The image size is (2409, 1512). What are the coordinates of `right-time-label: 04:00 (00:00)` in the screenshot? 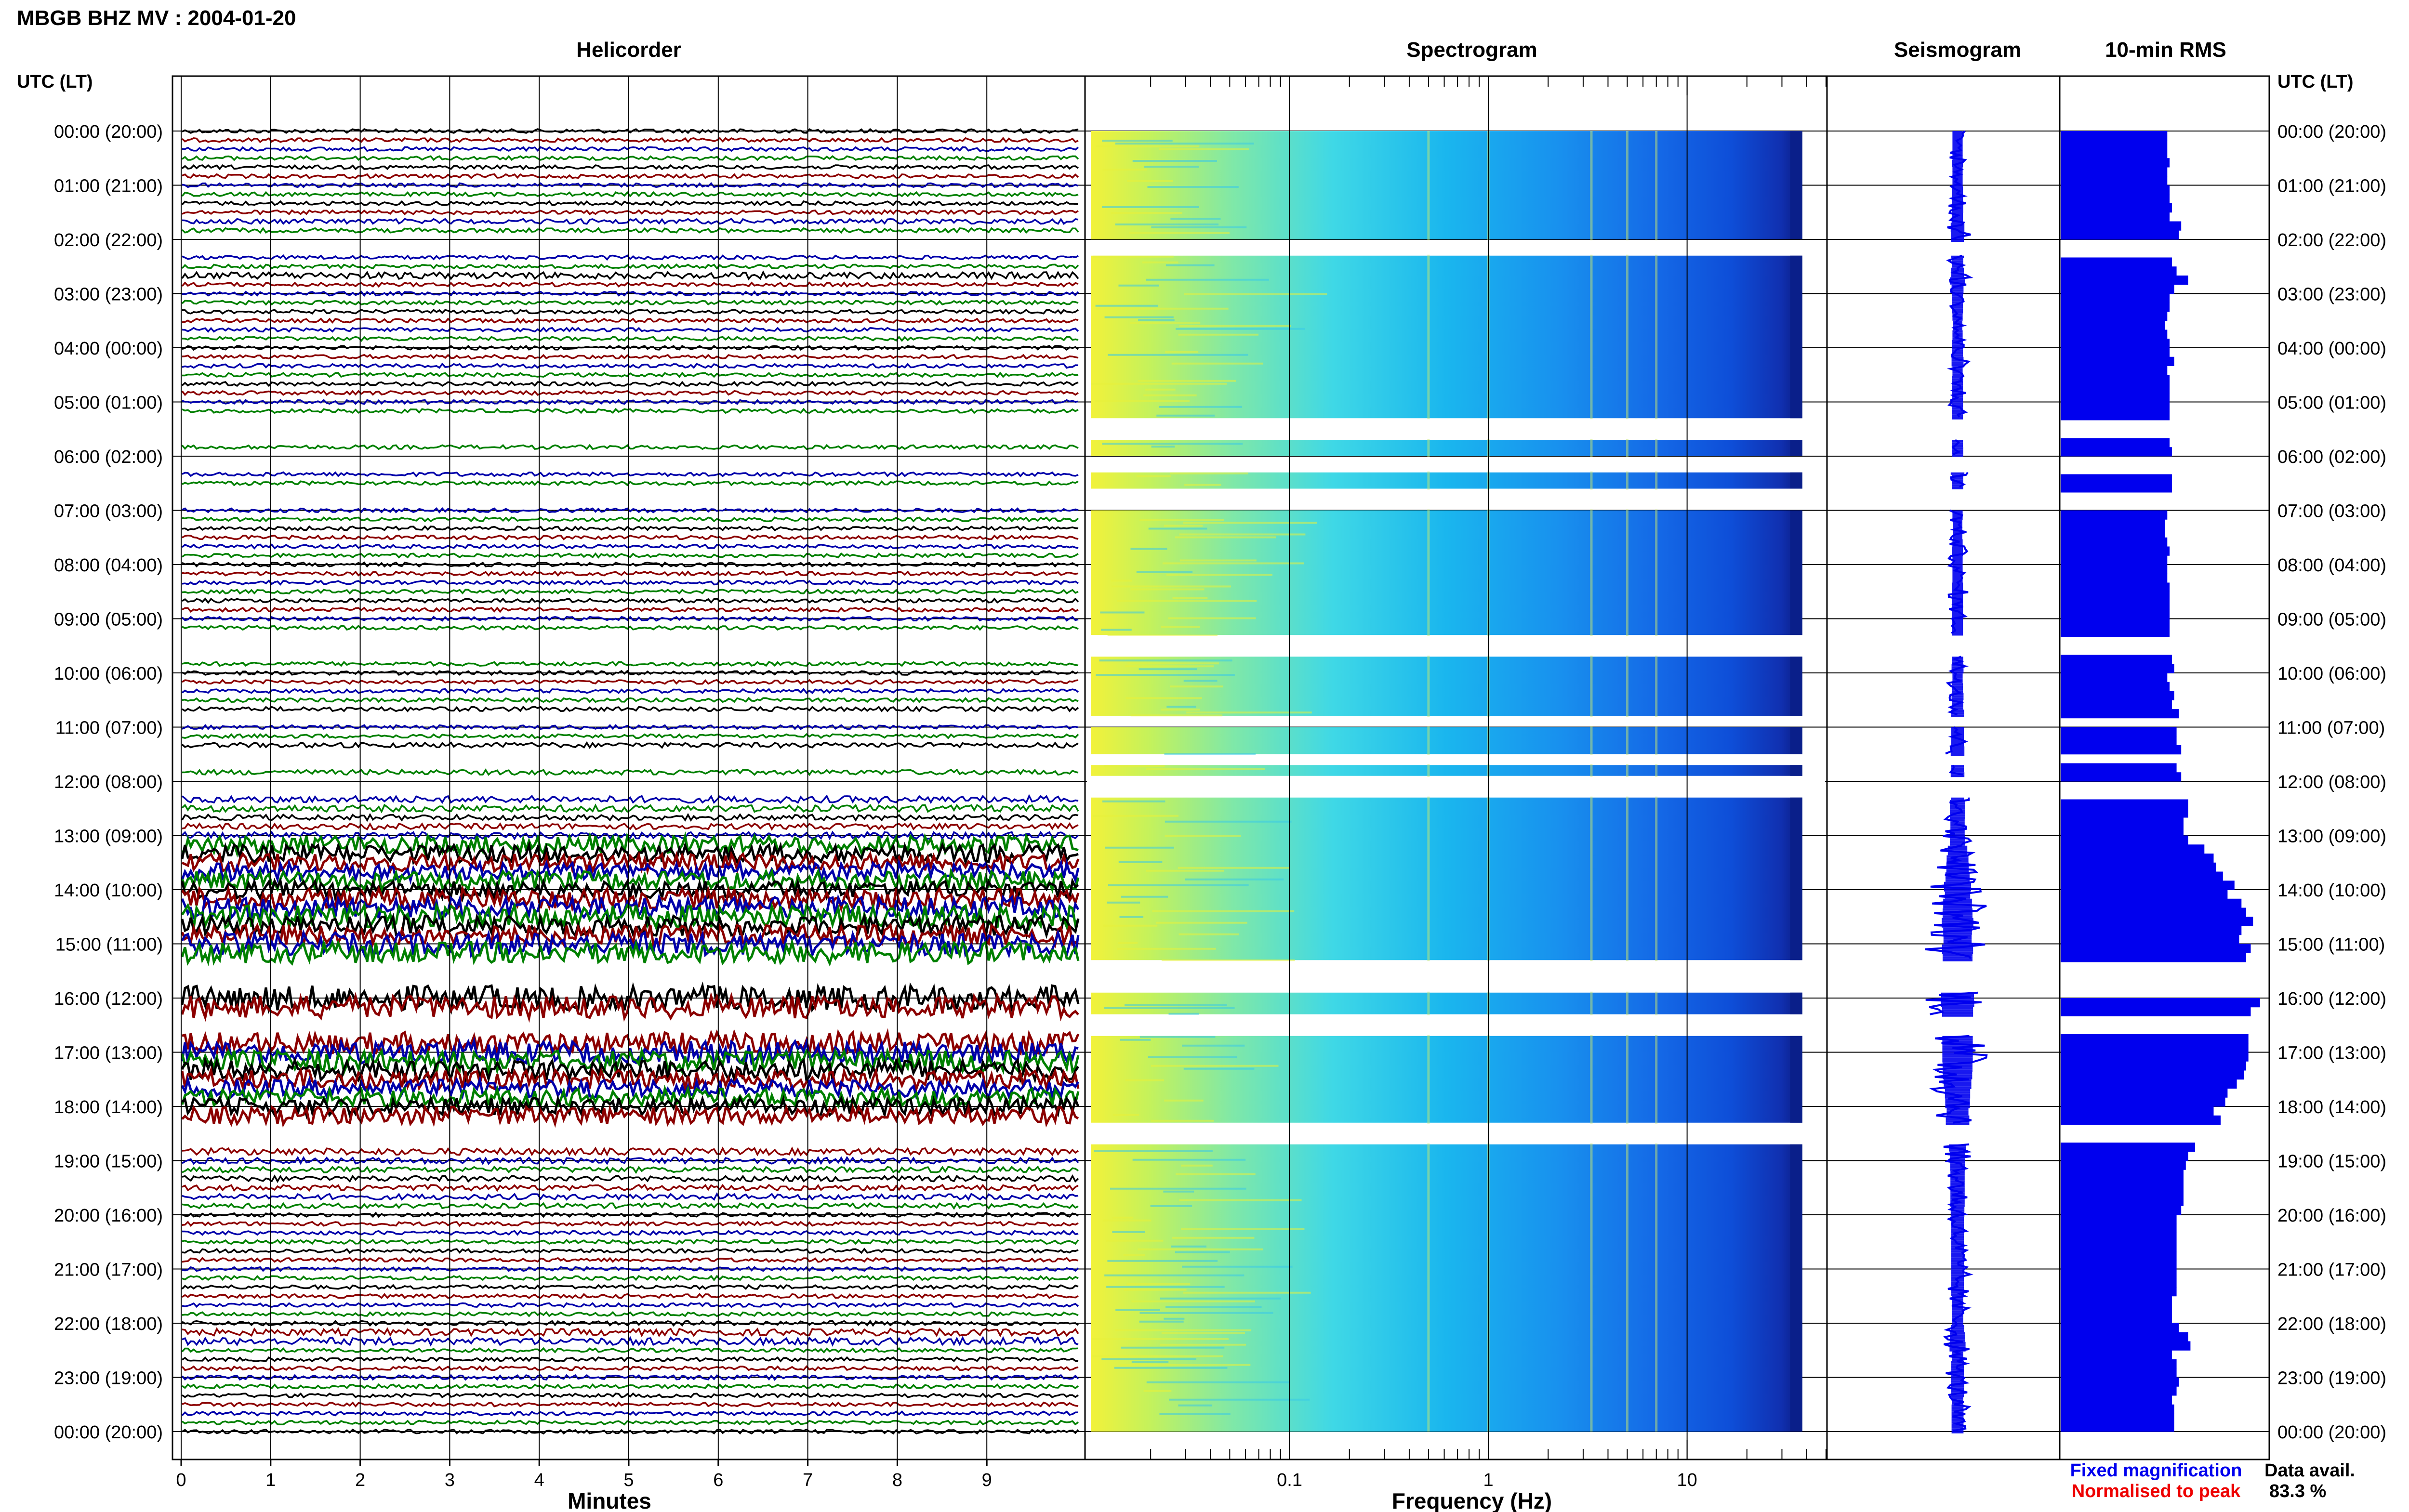 It's located at (2331, 349).